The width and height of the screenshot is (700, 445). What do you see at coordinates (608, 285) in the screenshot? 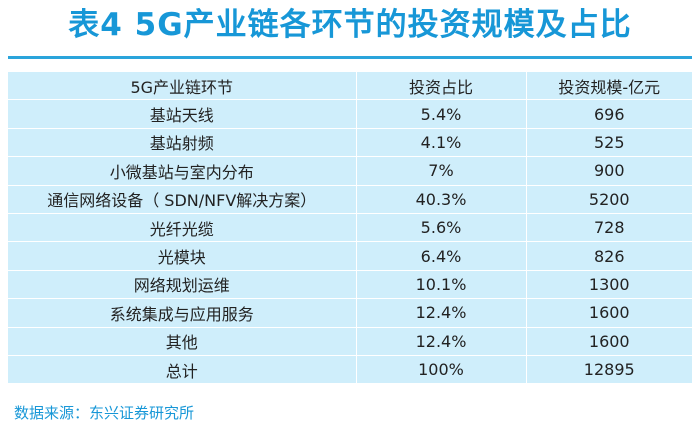
I see `cell-scale: 1300` at bounding box center [608, 285].